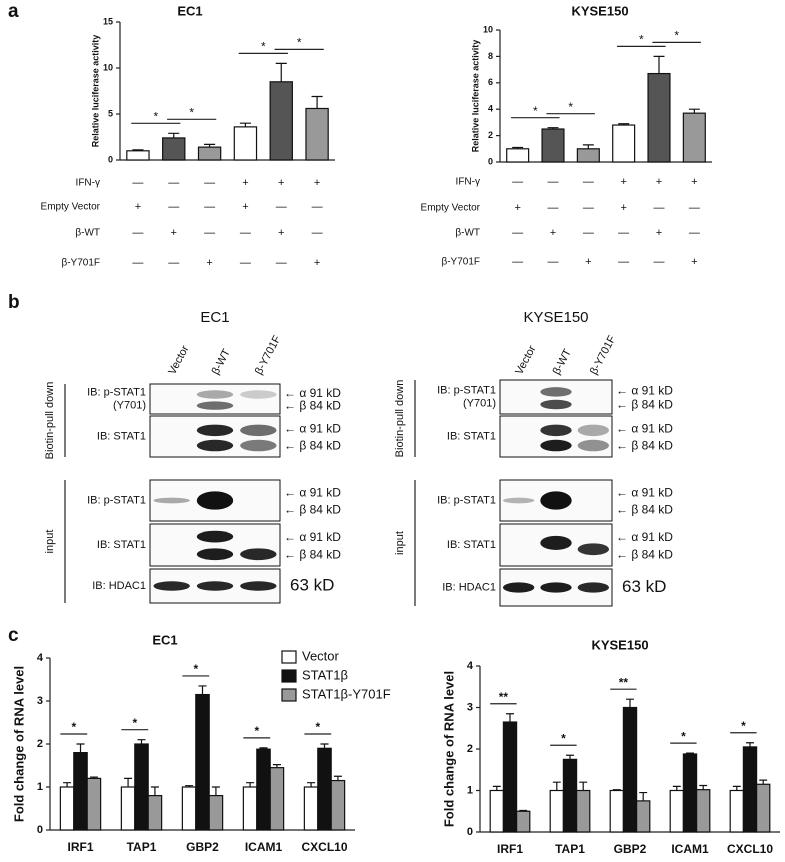  Describe the element at coordinates (14, 302) in the screenshot. I see `panel-label: b` at that location.